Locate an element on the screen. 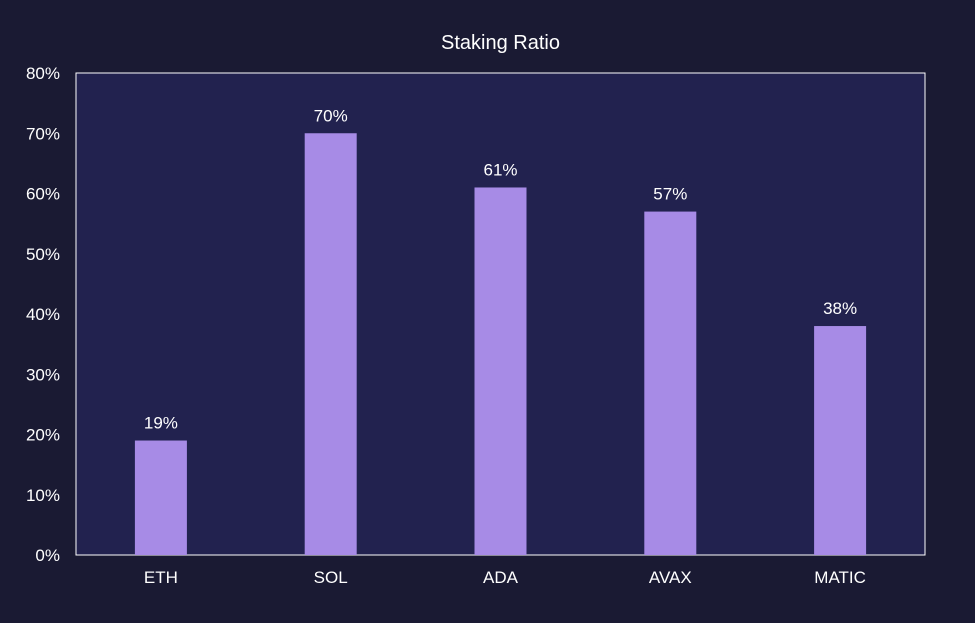  data-label-avax: 57% is located at coordinates (670, 194).